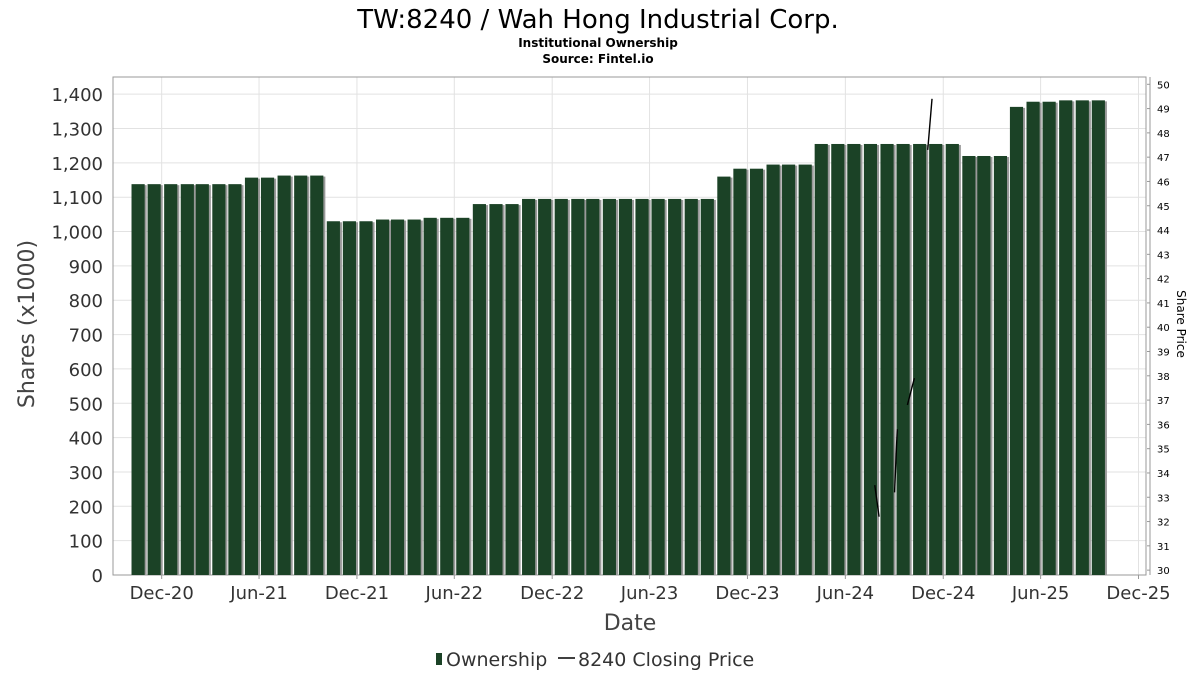 The height and width of the screenshot is (675, 1200). Describe the element at coordinates (552, 593) in the screenshot. I see `x-tick-label: Dec-22` at that location.